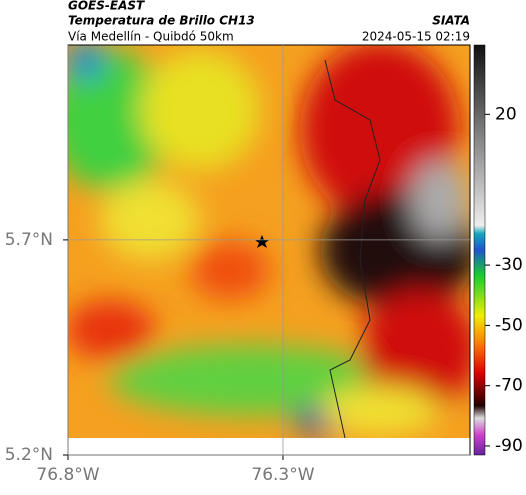 The image size is (526, 495). I want to click on x-tick-label: 76.3°W, so click(282, 475).